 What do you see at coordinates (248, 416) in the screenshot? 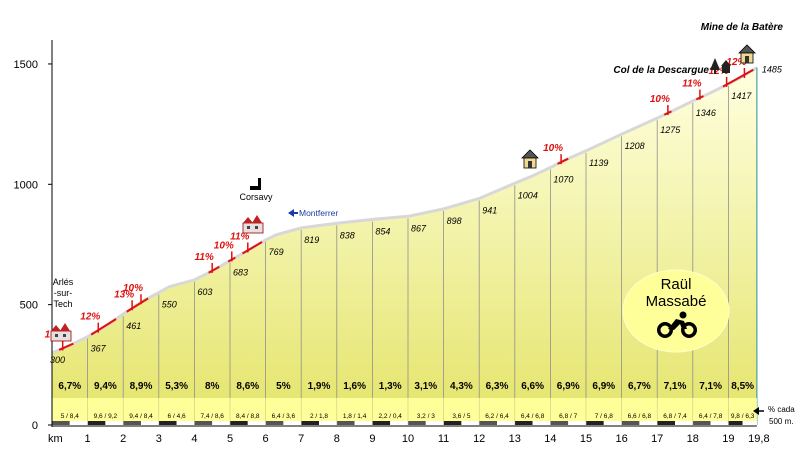
I see `segment-subgradient-label: 8,4 / 8,8` at bounding box center [248, 416].